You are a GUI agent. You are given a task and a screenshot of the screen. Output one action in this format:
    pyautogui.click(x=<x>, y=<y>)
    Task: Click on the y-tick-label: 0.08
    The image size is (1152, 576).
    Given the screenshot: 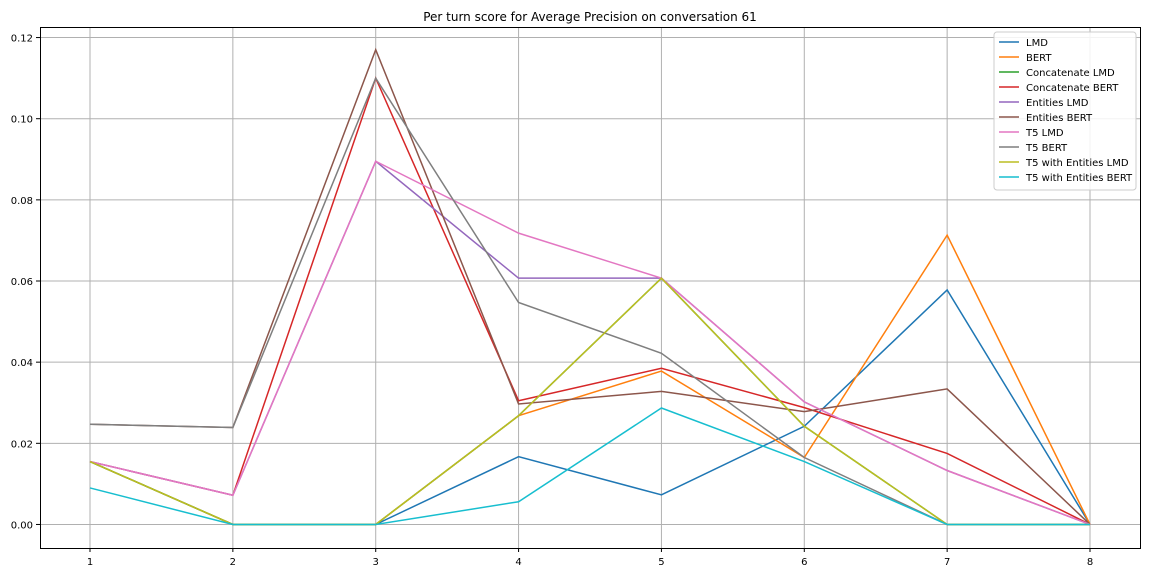 What is the action you would take?
    pyautogui.click(x=22, y=201)
    